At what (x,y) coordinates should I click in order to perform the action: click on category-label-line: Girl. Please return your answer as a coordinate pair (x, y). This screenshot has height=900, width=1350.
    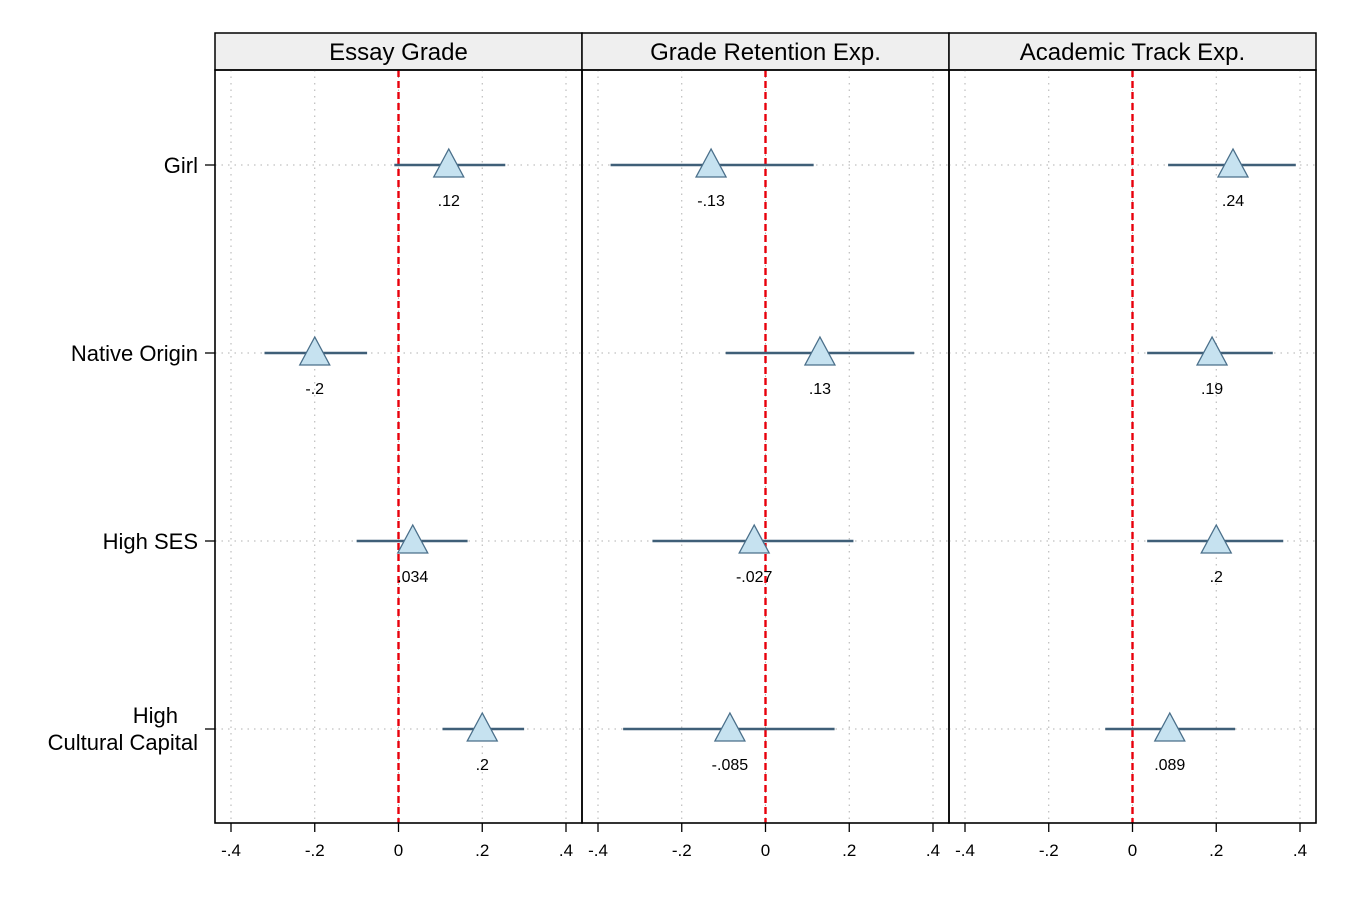
    Looking at the image, I should click on (181, 165).